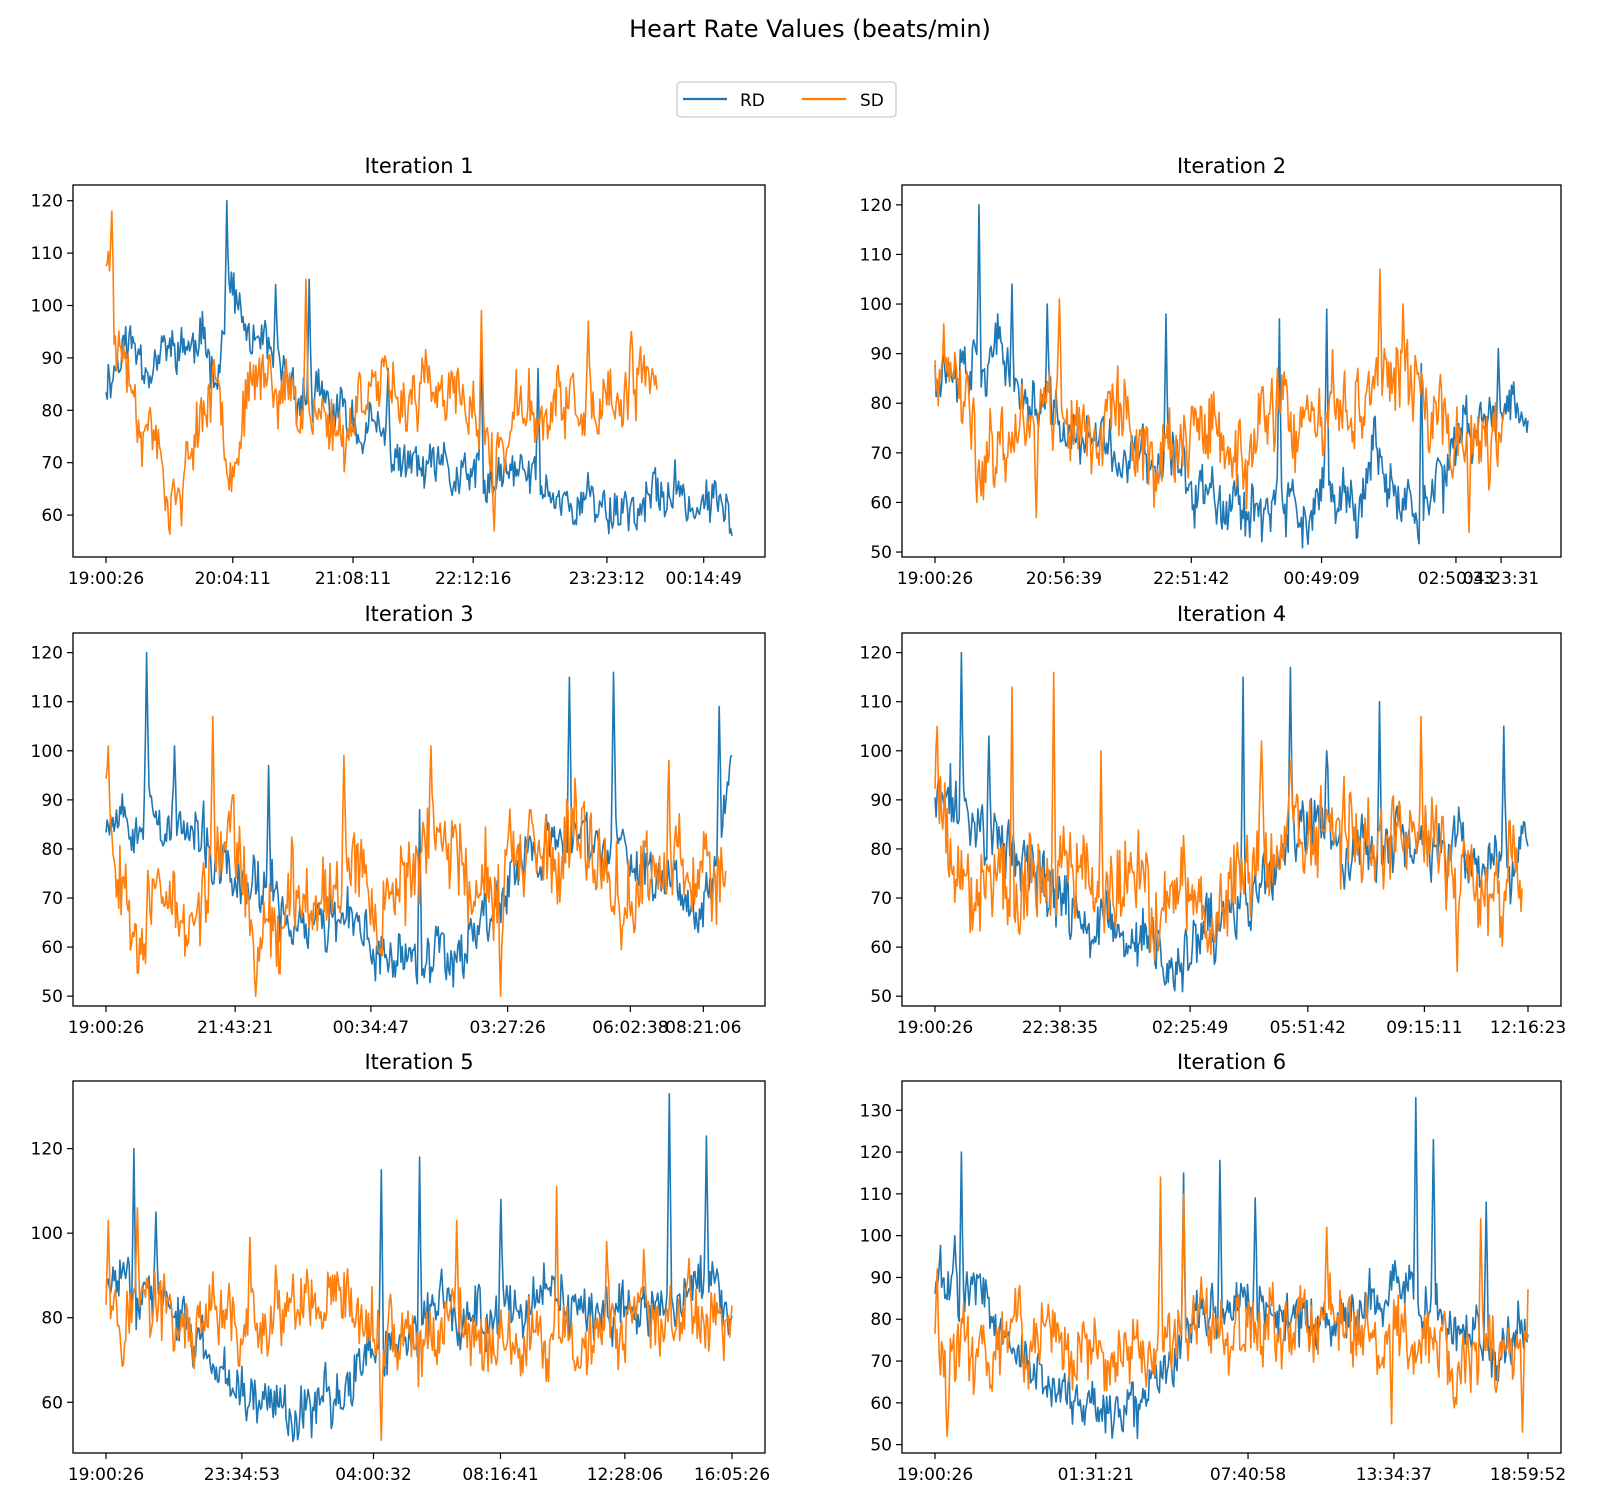 This screenshot has width=1621, height=1496. I want to click on x-tick-label: 00:34:47, so click(371, 1028).